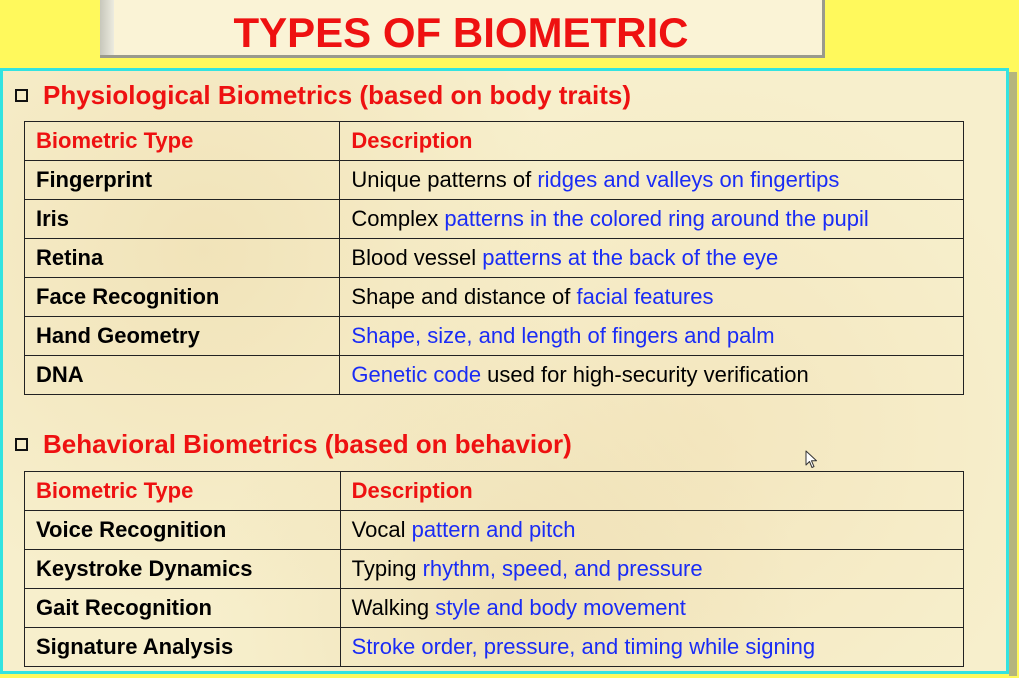 The height and width of the screenshot is (678, 1019). What do you see at coordinates (182, 219) in the screenshot?
I see `biometric-type-cell: Iris` at bounding box center [182, 219].